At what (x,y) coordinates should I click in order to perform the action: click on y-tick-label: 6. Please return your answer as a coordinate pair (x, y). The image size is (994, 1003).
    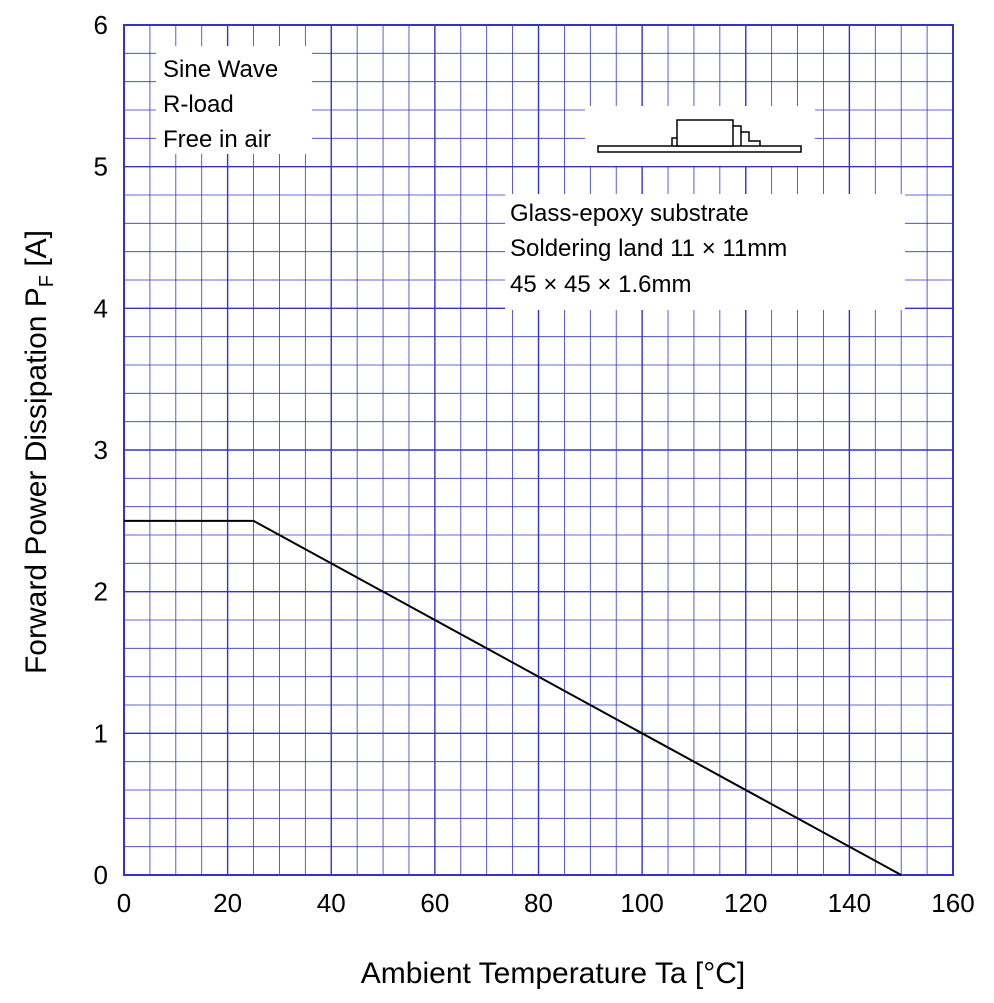
    Looking at the image, I should click on (101, 25).